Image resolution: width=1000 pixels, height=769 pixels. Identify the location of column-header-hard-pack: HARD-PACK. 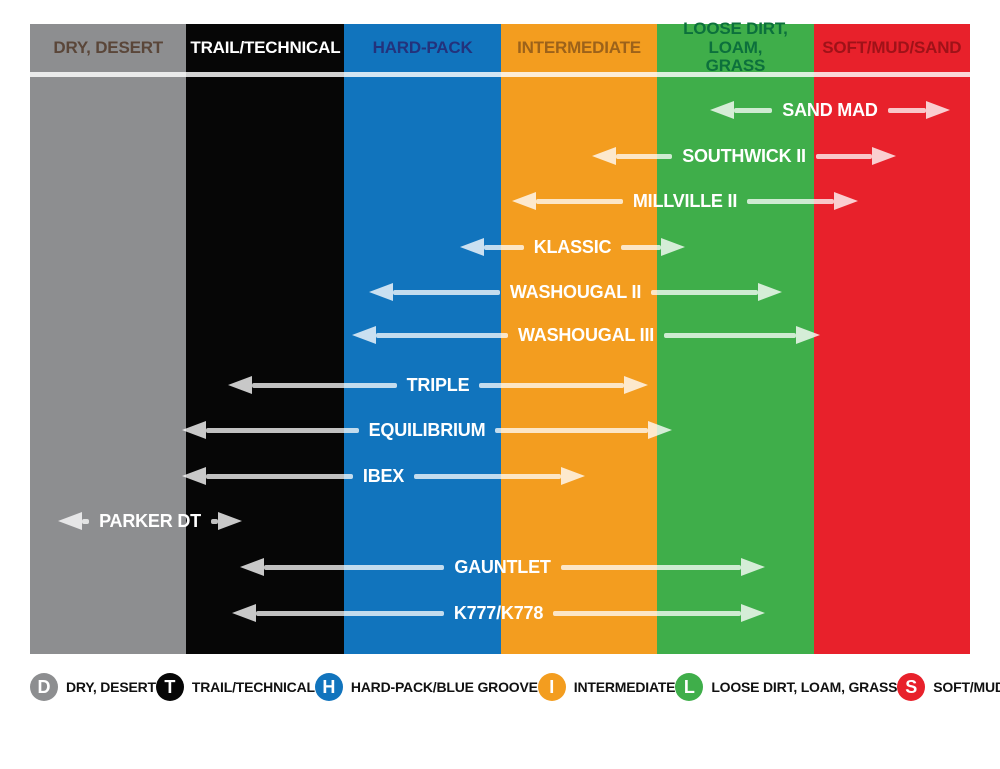
(422, 47).